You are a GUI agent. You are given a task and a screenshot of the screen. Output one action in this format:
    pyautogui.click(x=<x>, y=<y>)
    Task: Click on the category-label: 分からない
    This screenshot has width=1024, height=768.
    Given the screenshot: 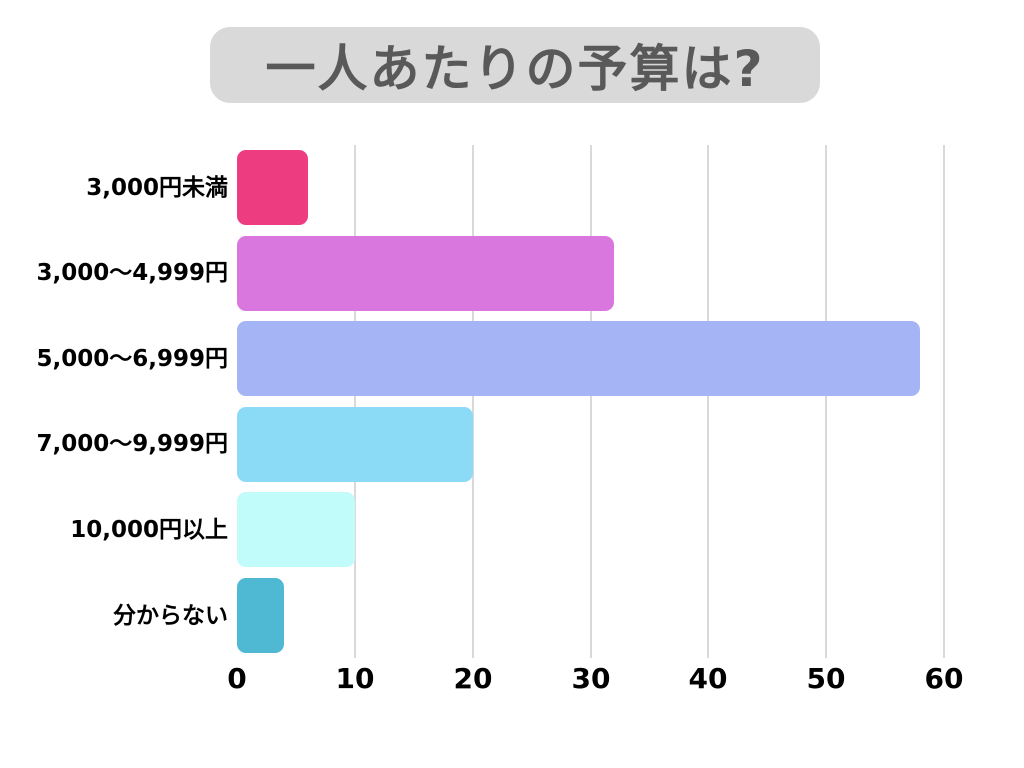 What is the action you would take?
    pyautogui.click(x=170, y=616)
    